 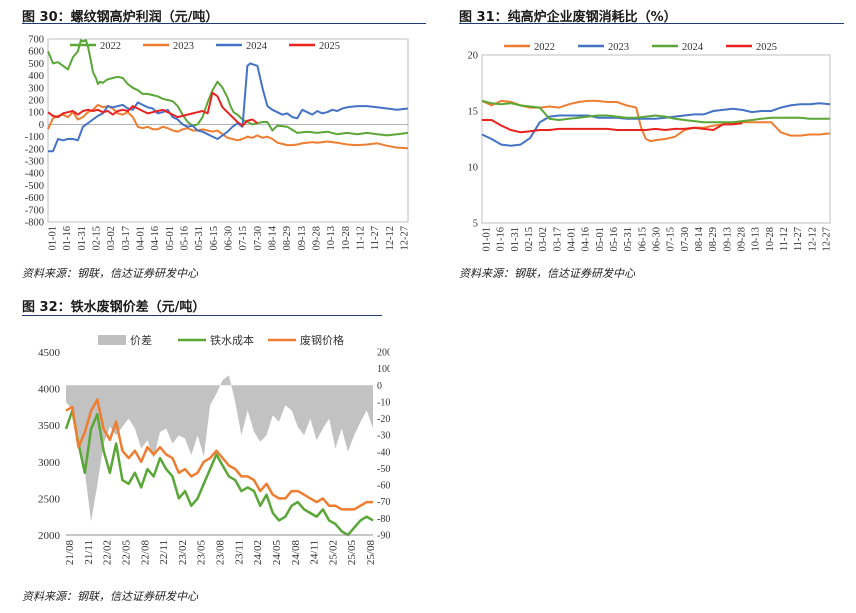 What do you see at coordinates (329, 46) in the screenshot?
I see `legend-label-2025: 2025` at bounding box center [329, 46].